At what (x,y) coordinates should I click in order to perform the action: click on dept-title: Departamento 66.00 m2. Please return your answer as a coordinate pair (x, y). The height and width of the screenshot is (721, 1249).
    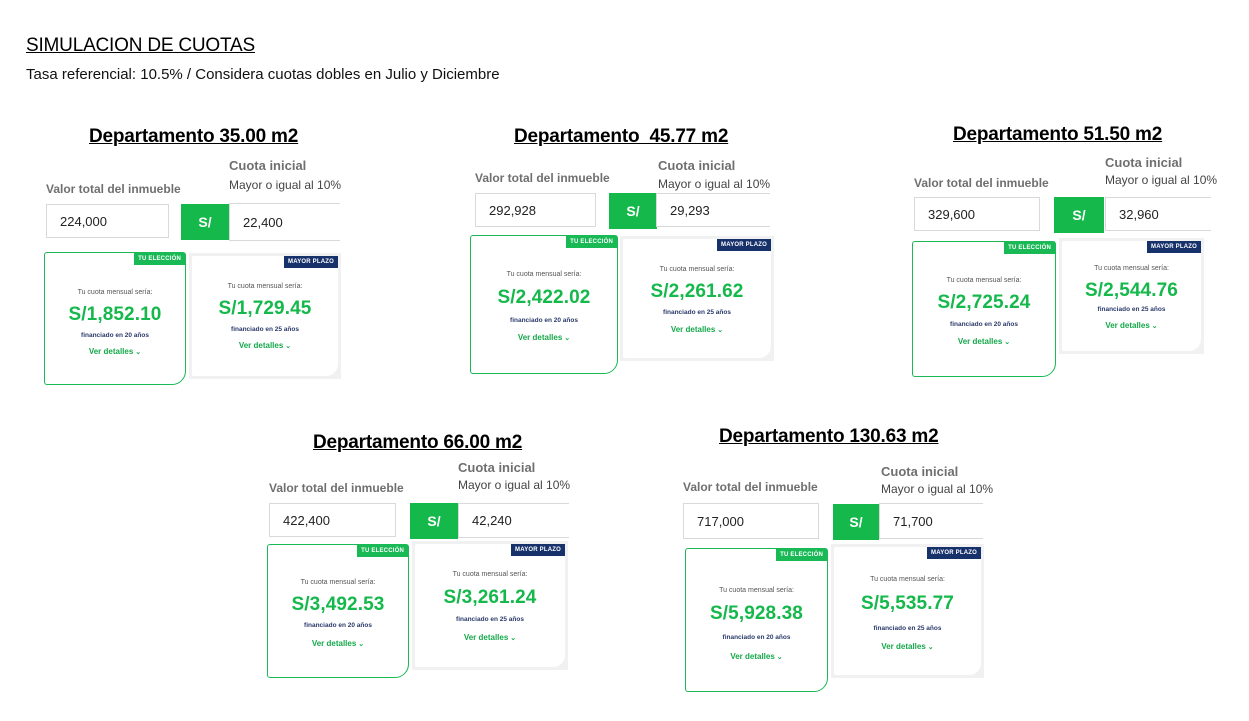
    Looking at the image, I should click on (418, 442).